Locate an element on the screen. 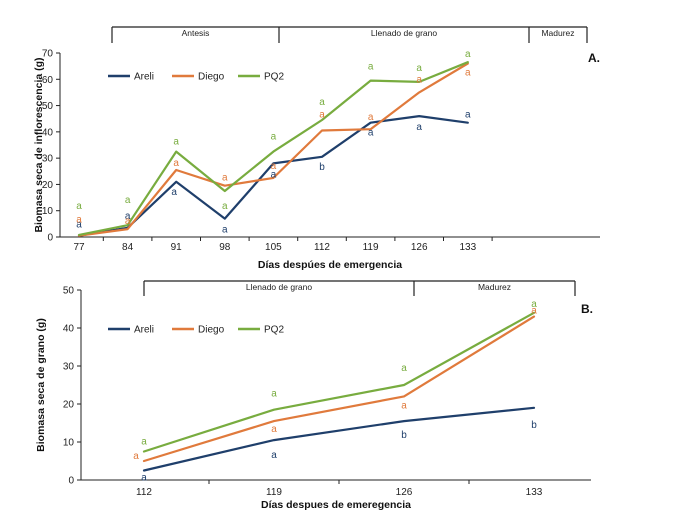 Image resolution: width=673 pixels, height=522 pixels. x-tick-label: 84 is located at coordinates (128, 247).